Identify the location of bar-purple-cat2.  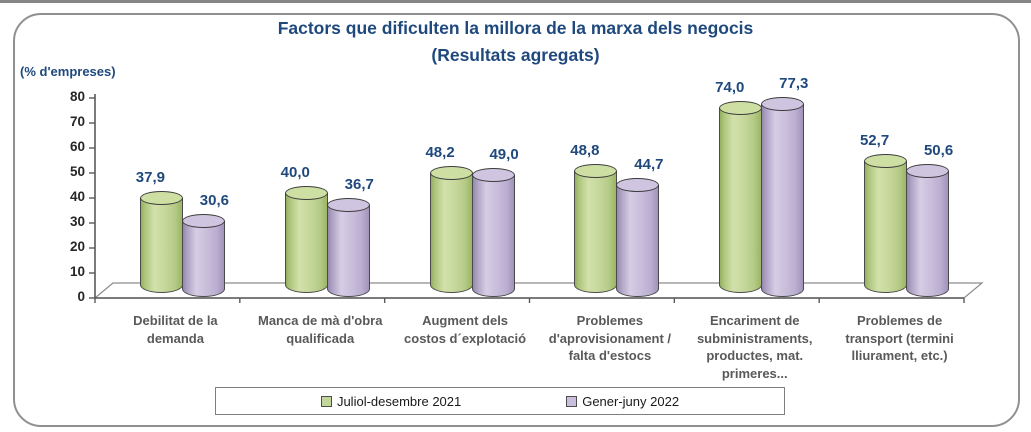
(493, 232).